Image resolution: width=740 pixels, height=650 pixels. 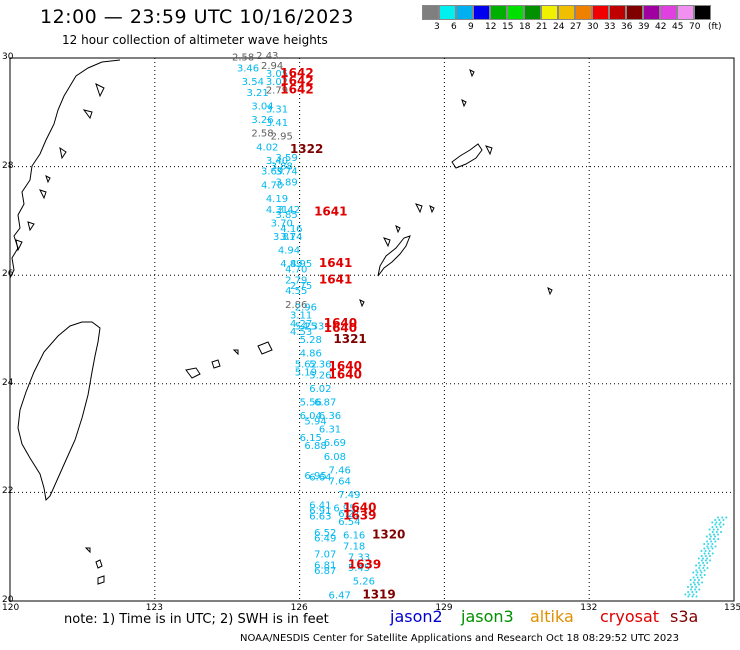 I want to click on lat-tick-label: 28, so click(x=8, y=165).